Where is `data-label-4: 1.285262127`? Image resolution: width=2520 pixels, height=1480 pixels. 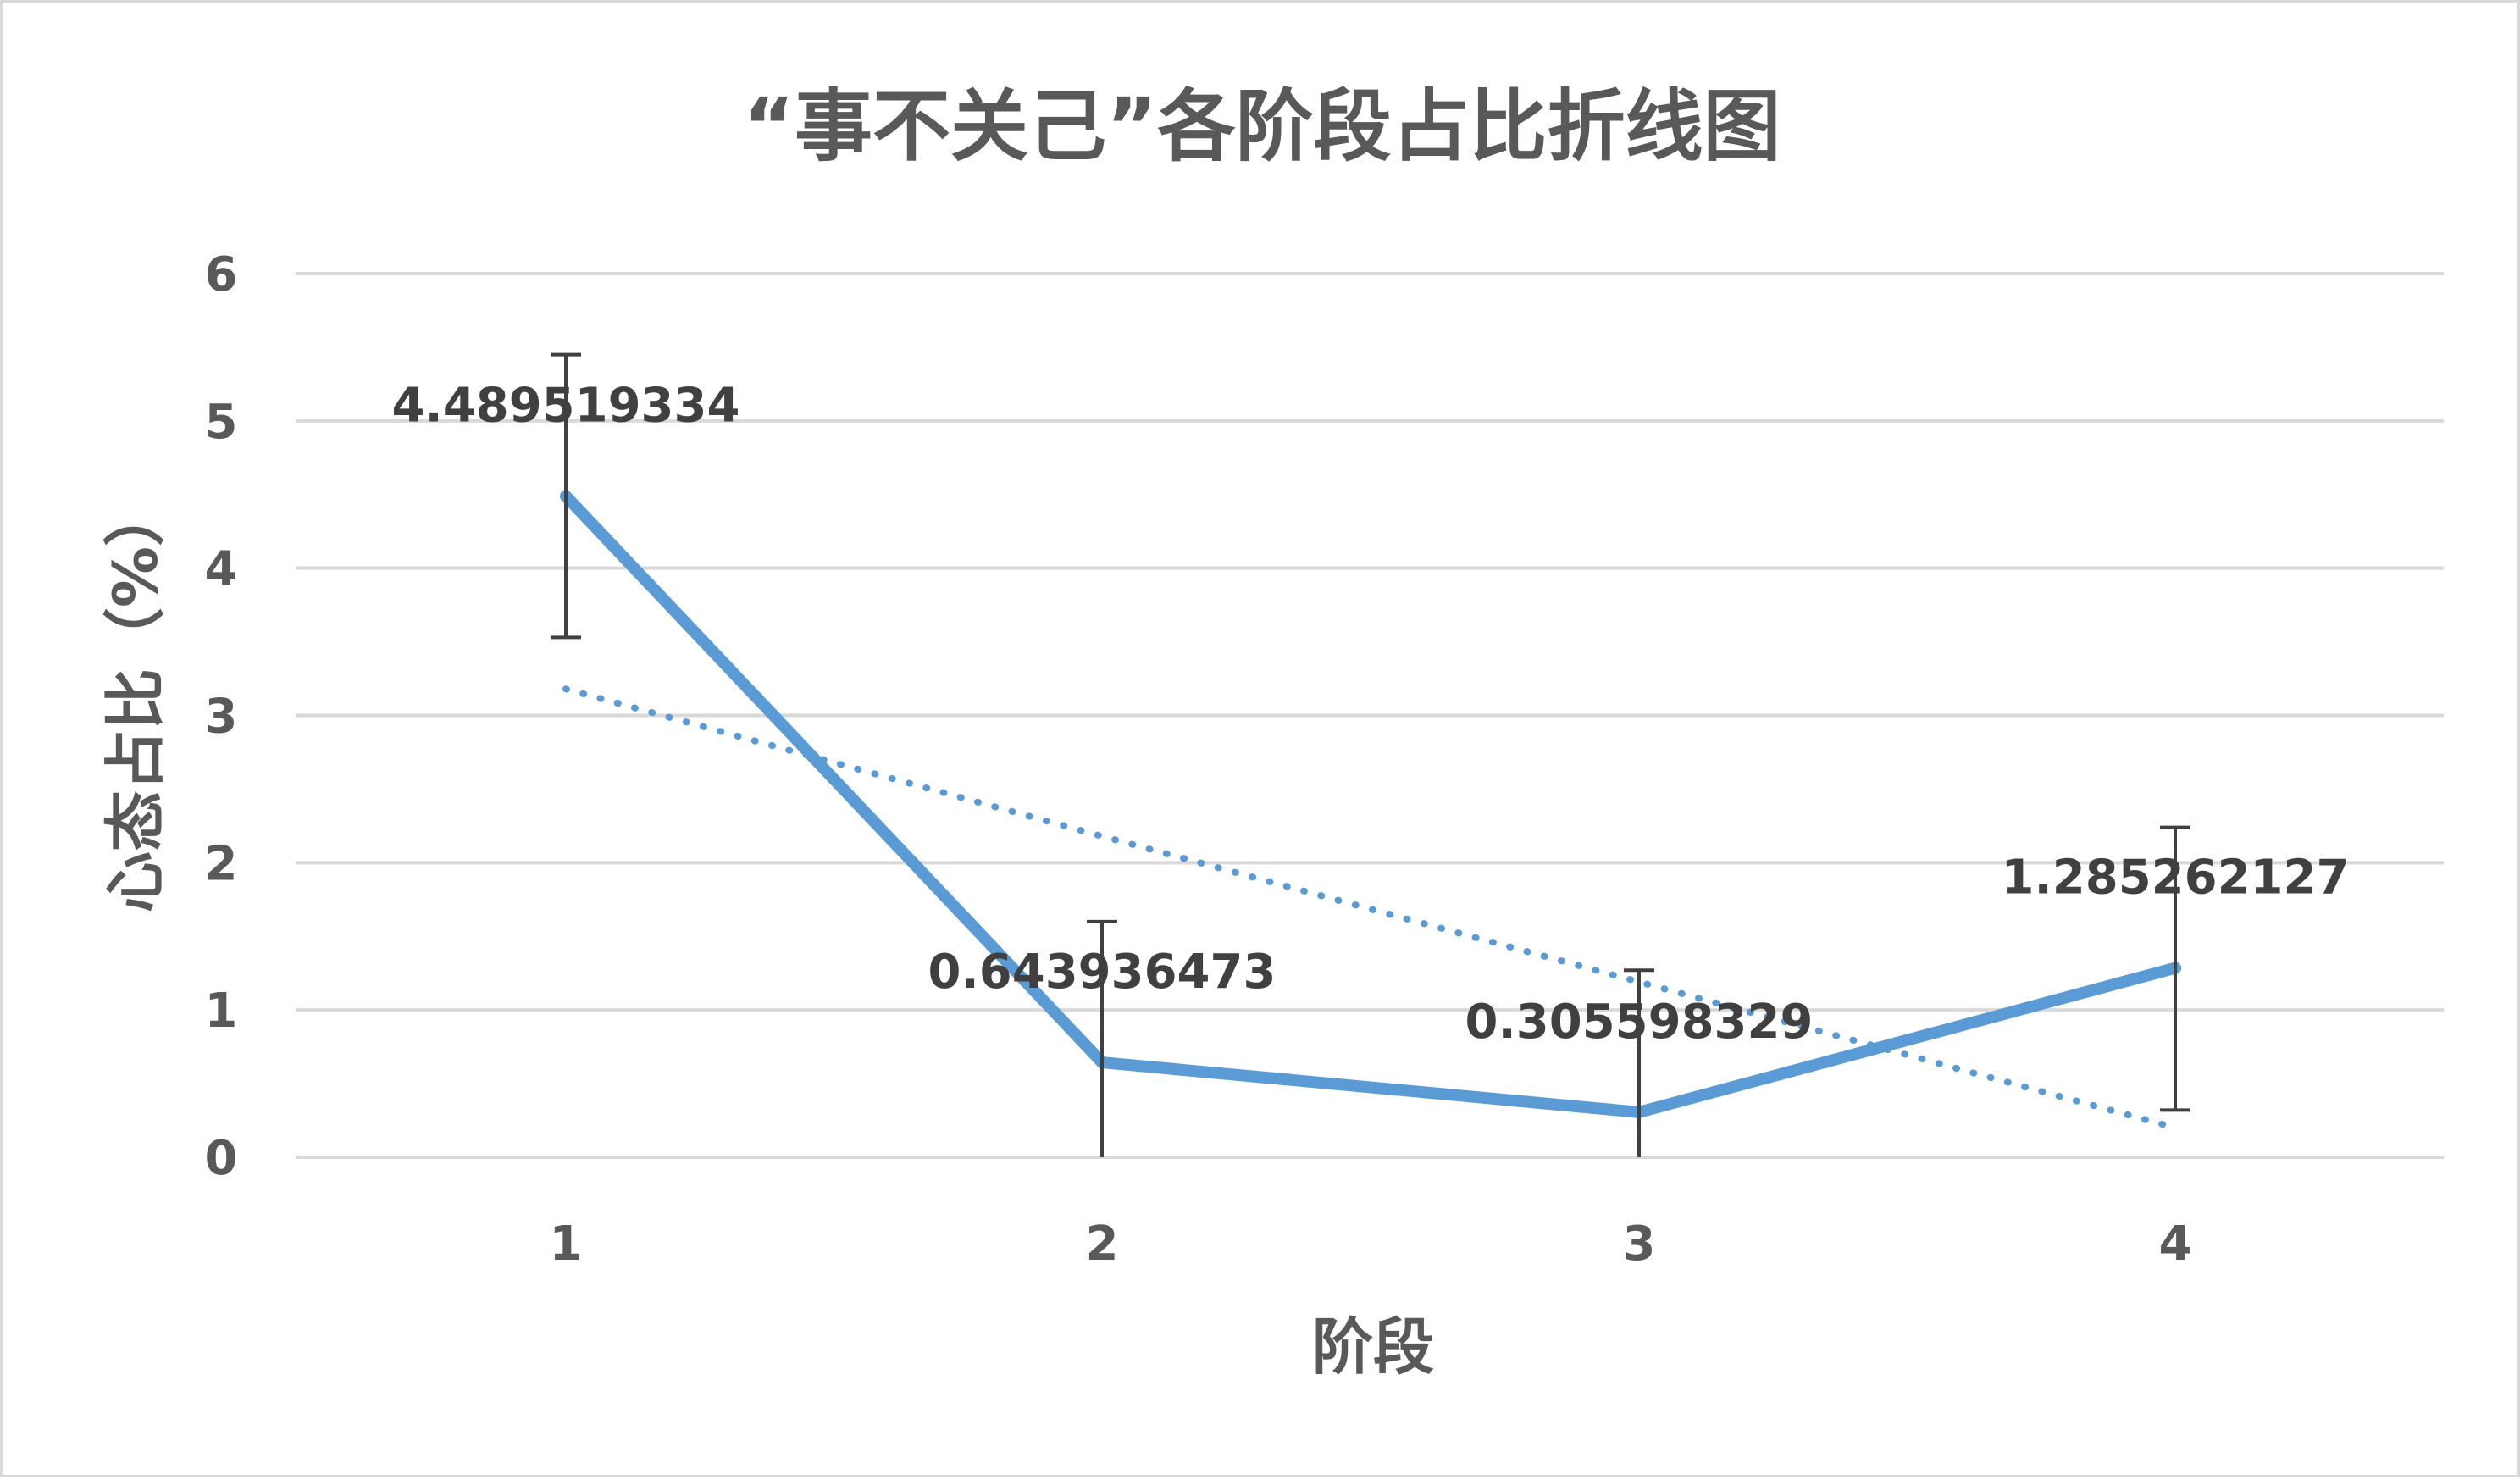 data-label-4: 1.285262127 is located at coordinates (2176, 878).